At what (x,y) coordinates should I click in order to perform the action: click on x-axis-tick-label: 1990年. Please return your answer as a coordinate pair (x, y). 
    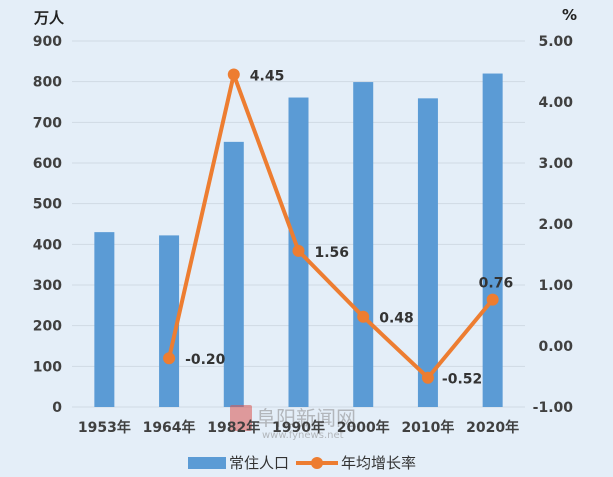
    Looking at the image, I should click on (298, 427).